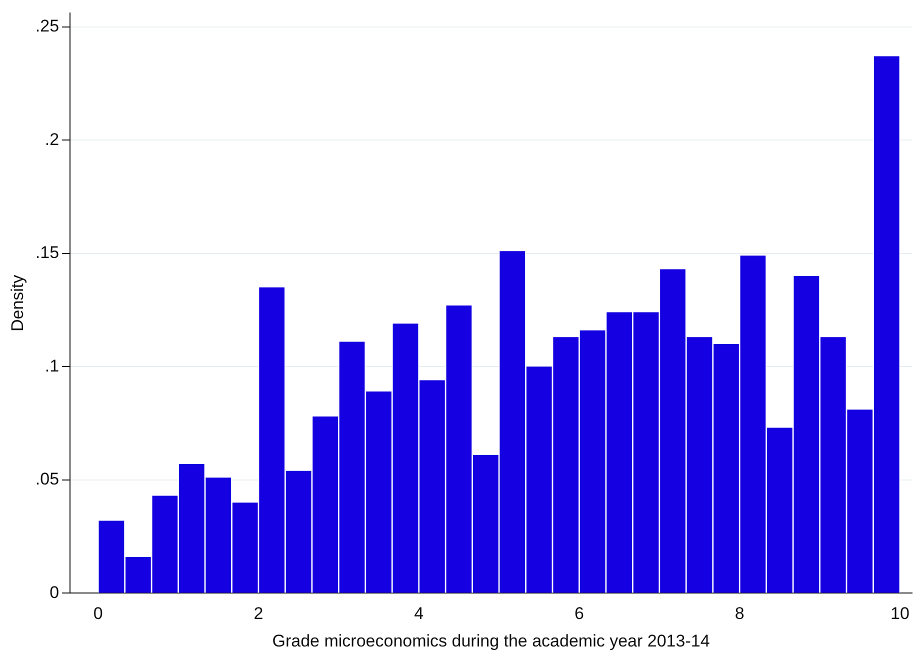 Image resolution: width=918 pixels, height=660 pixels. Describe the element at coordinates (47, 26) in the screenshot. I see `y-tick-label: .25` at that location.